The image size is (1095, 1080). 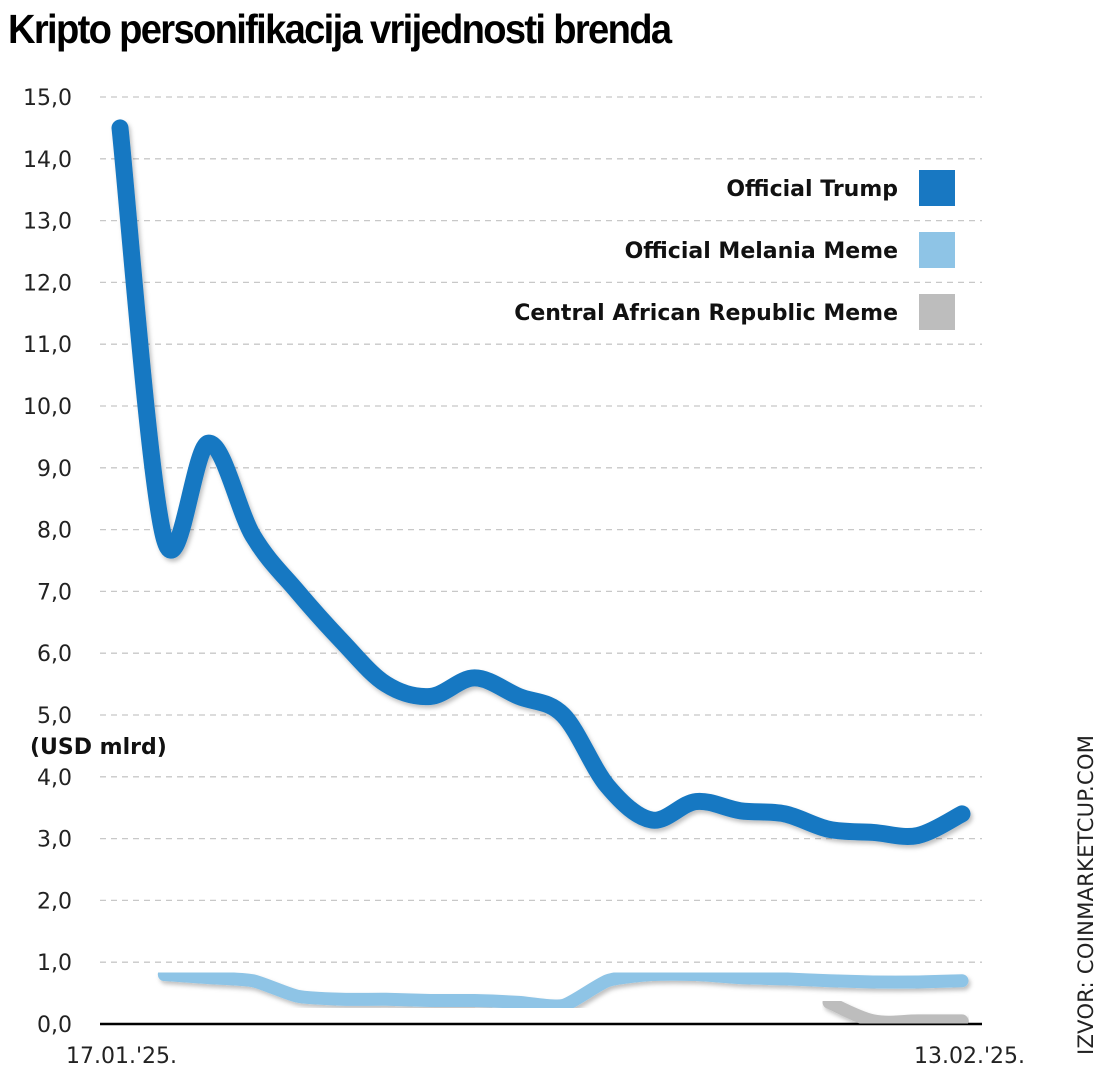 I want to click on source-credit: IZVOR: COINMARKETCUP.COM, so click(x=1084, y=894).